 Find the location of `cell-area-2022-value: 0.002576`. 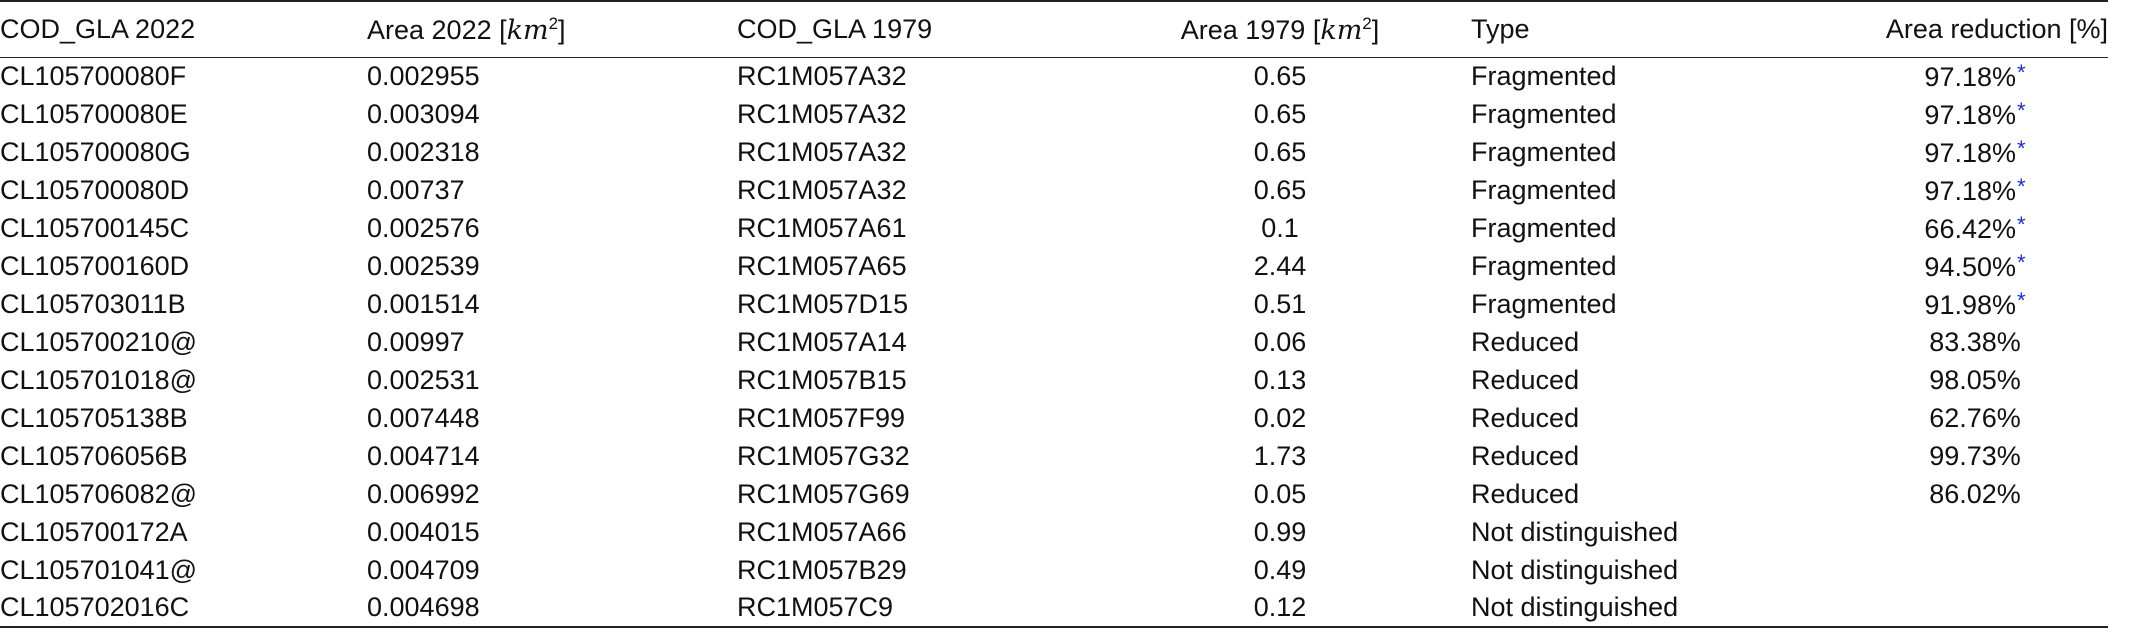

cell-area-2022-value: 0.002576 is located at coordinates (423, 227).